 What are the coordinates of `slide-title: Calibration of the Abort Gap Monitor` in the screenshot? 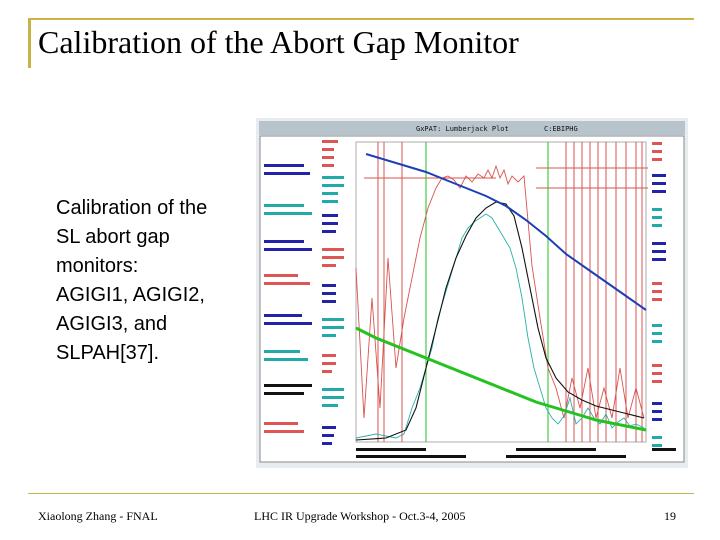 It's located at (278, 42).